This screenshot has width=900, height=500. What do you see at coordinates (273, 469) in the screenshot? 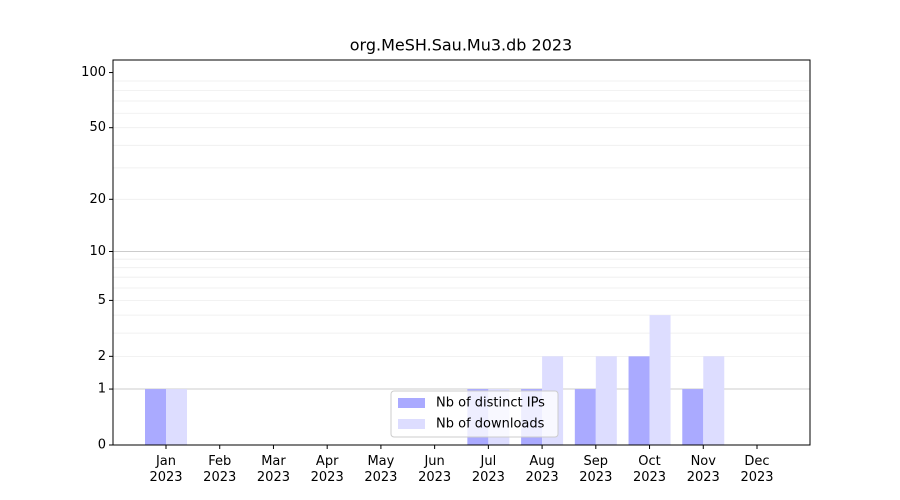
I see `x-tick-label: Mar 2023` at bounding box center [273, 469].